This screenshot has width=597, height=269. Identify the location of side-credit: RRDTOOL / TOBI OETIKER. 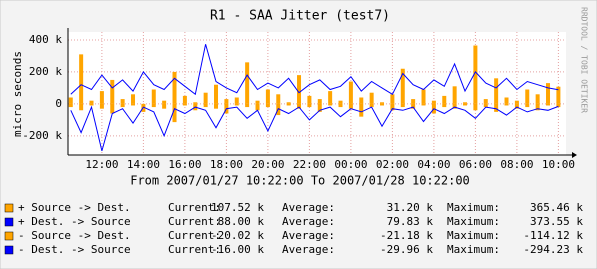
(584, 60).